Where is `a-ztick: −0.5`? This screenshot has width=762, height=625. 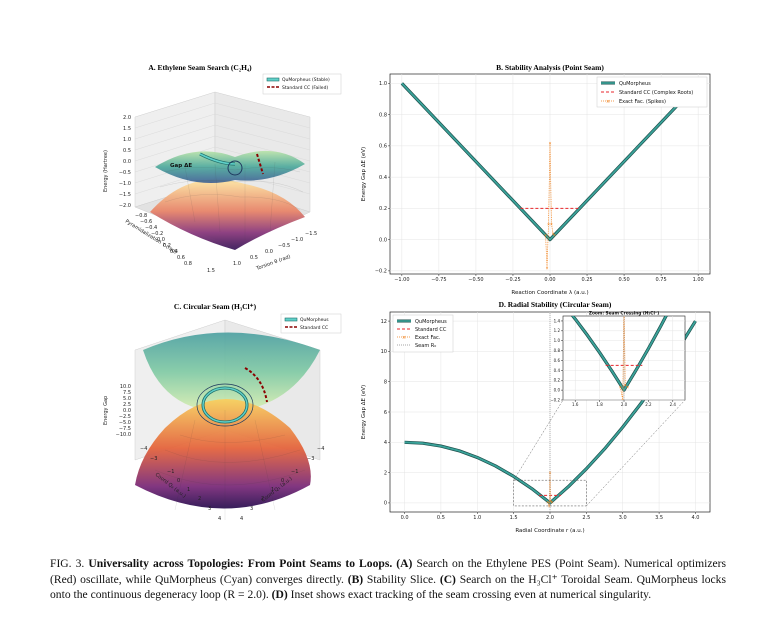
a-ztick: −0.5 is located at coordinates (125, 173).